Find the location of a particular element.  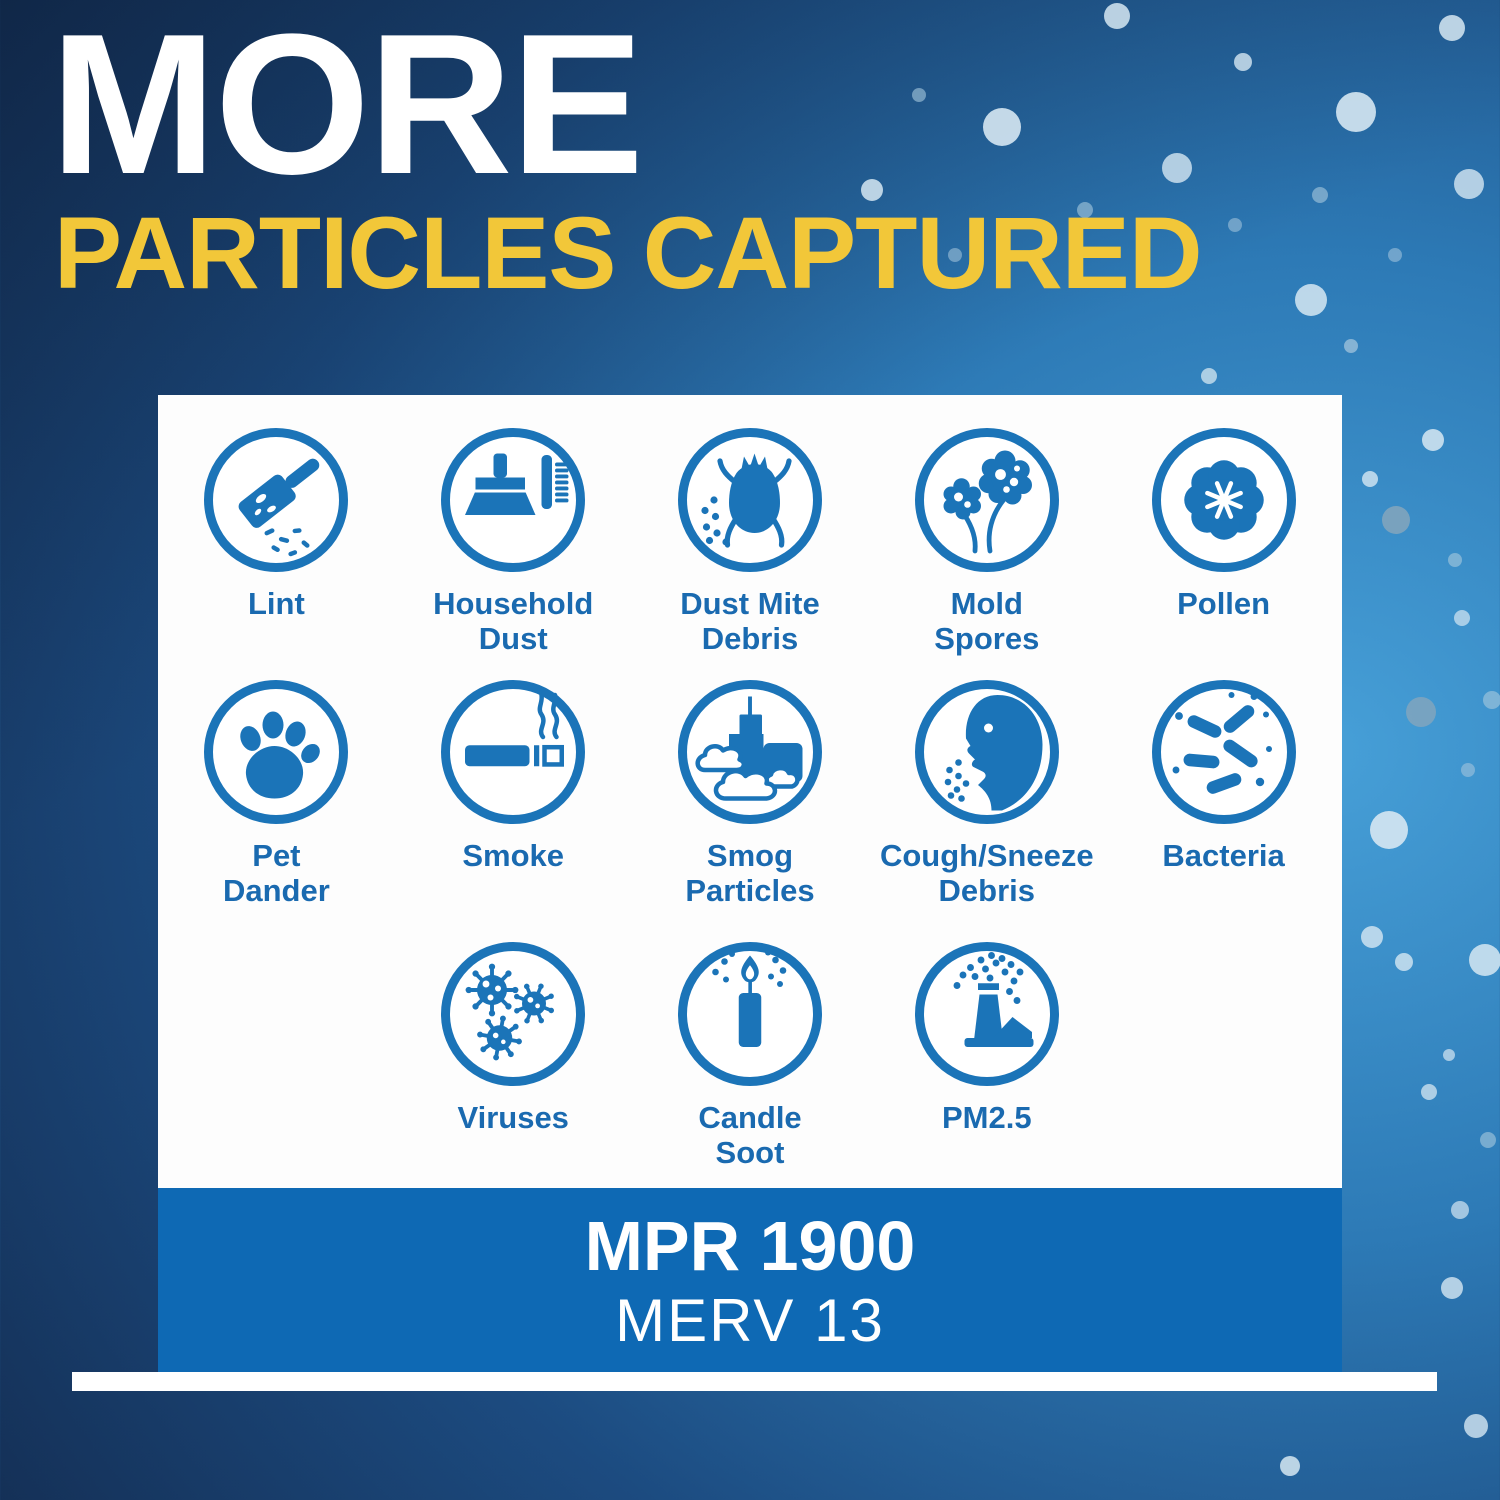

particle-label-pm25: PM2.5 is located at coordinates (986, 1117).